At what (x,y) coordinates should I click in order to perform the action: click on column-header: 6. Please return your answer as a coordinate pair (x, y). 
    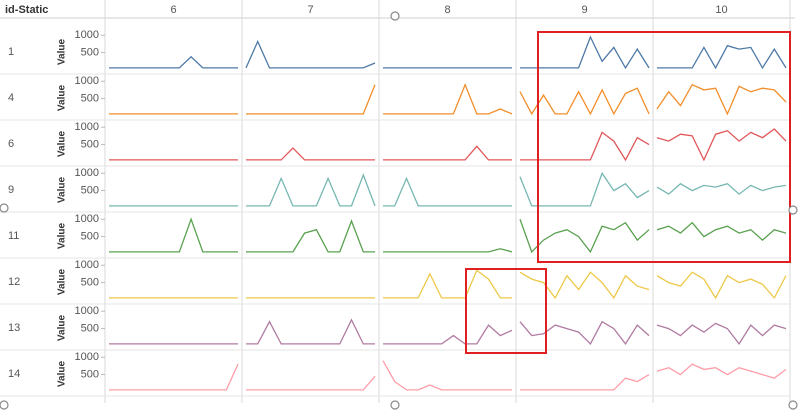
    Looking at the image, I should click on (173, 10).